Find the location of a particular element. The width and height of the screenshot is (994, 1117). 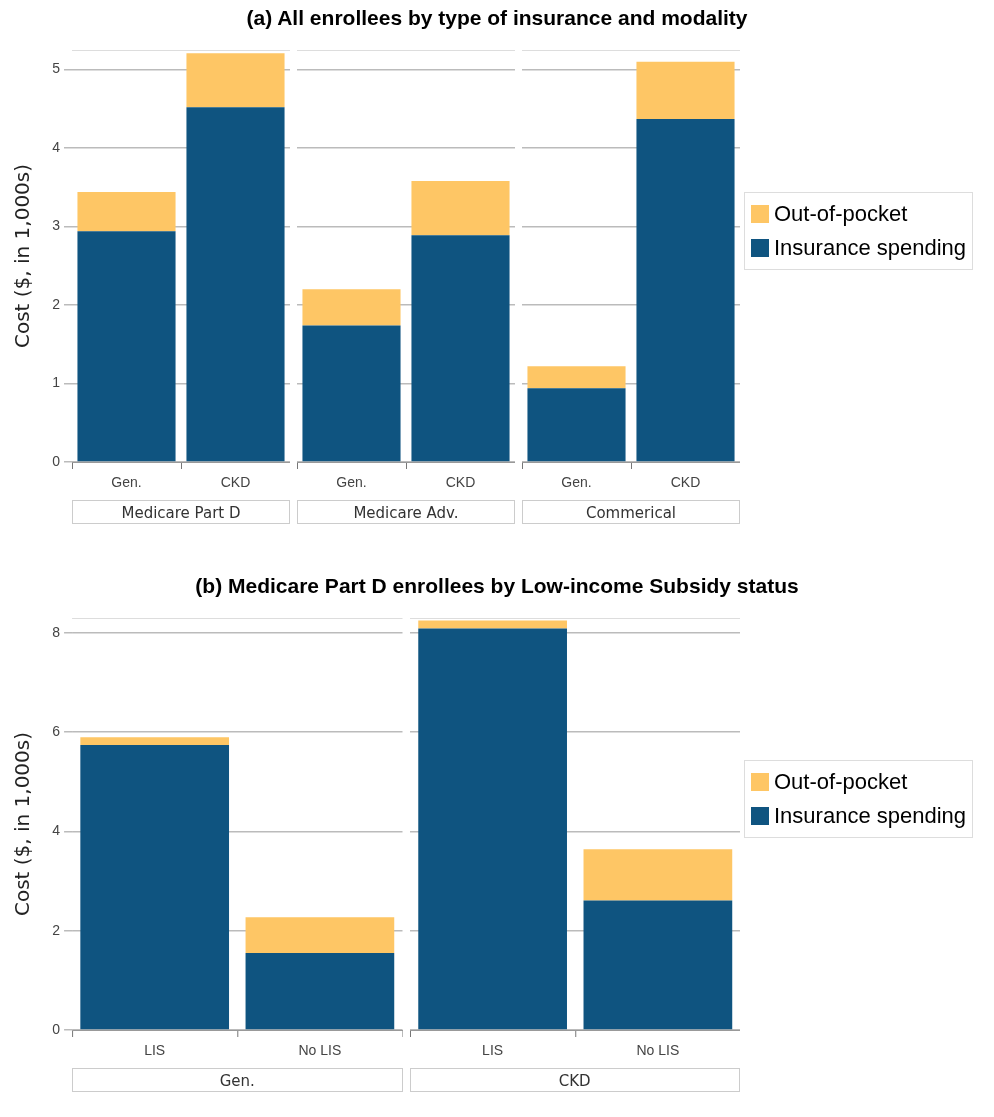

y-tick-label: 3 is located at coordinates (56, 225).